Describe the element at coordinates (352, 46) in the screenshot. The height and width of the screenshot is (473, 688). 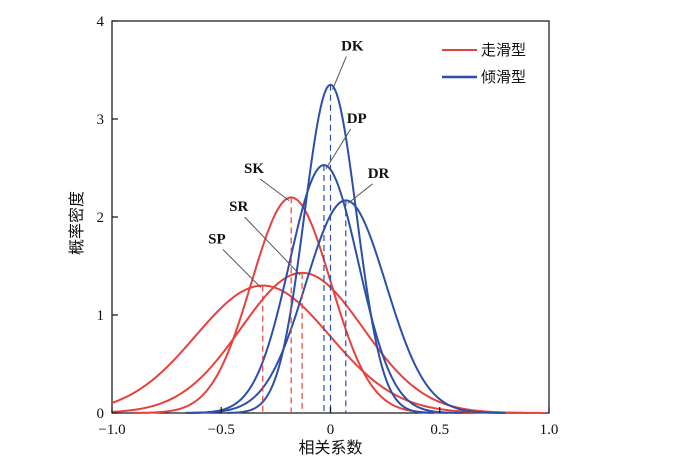
I see `annotation-dk: DK` at that location.